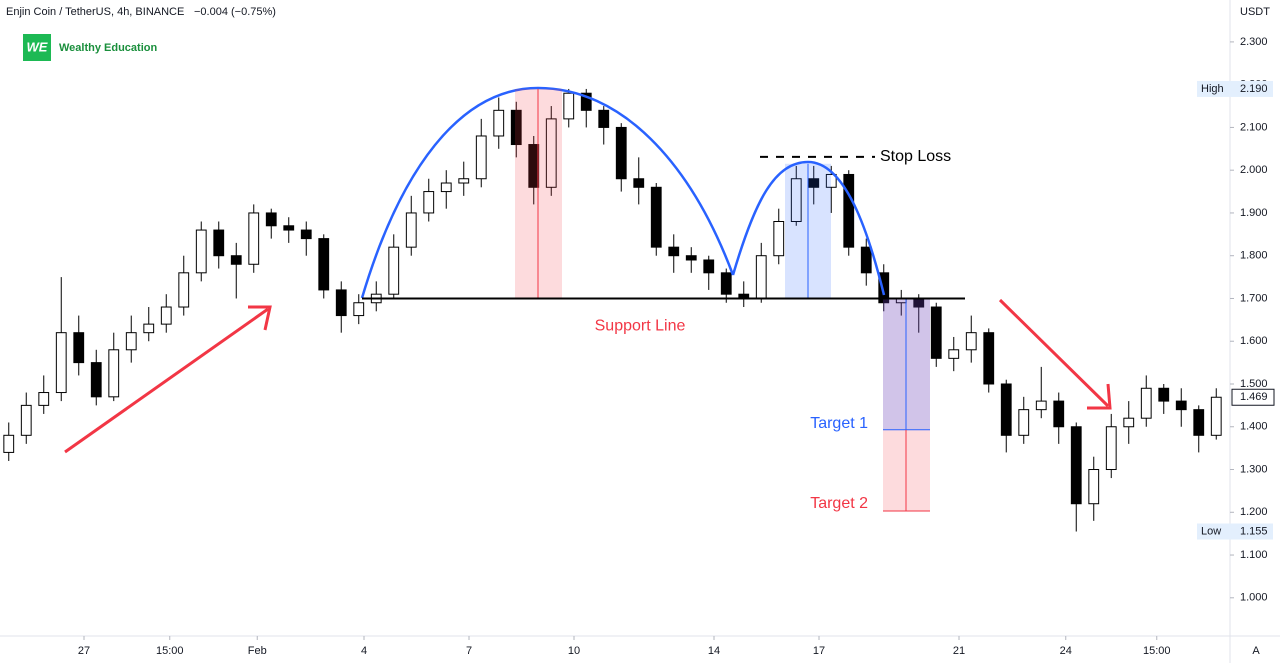  Describe the element at coordinates (714, 651) in the screenshot. I see `x-tick-label: 14` at that location.